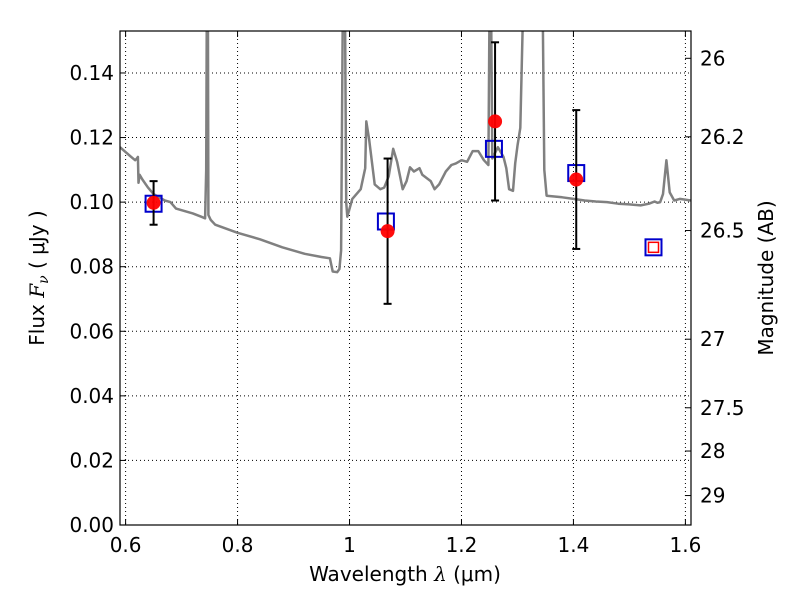 Image resolution: width=800 pixels, height=600 pixels. Describe the element at coordinates (712, 496) in the screenshot. I see `y2-tick-label: 29` at that location.